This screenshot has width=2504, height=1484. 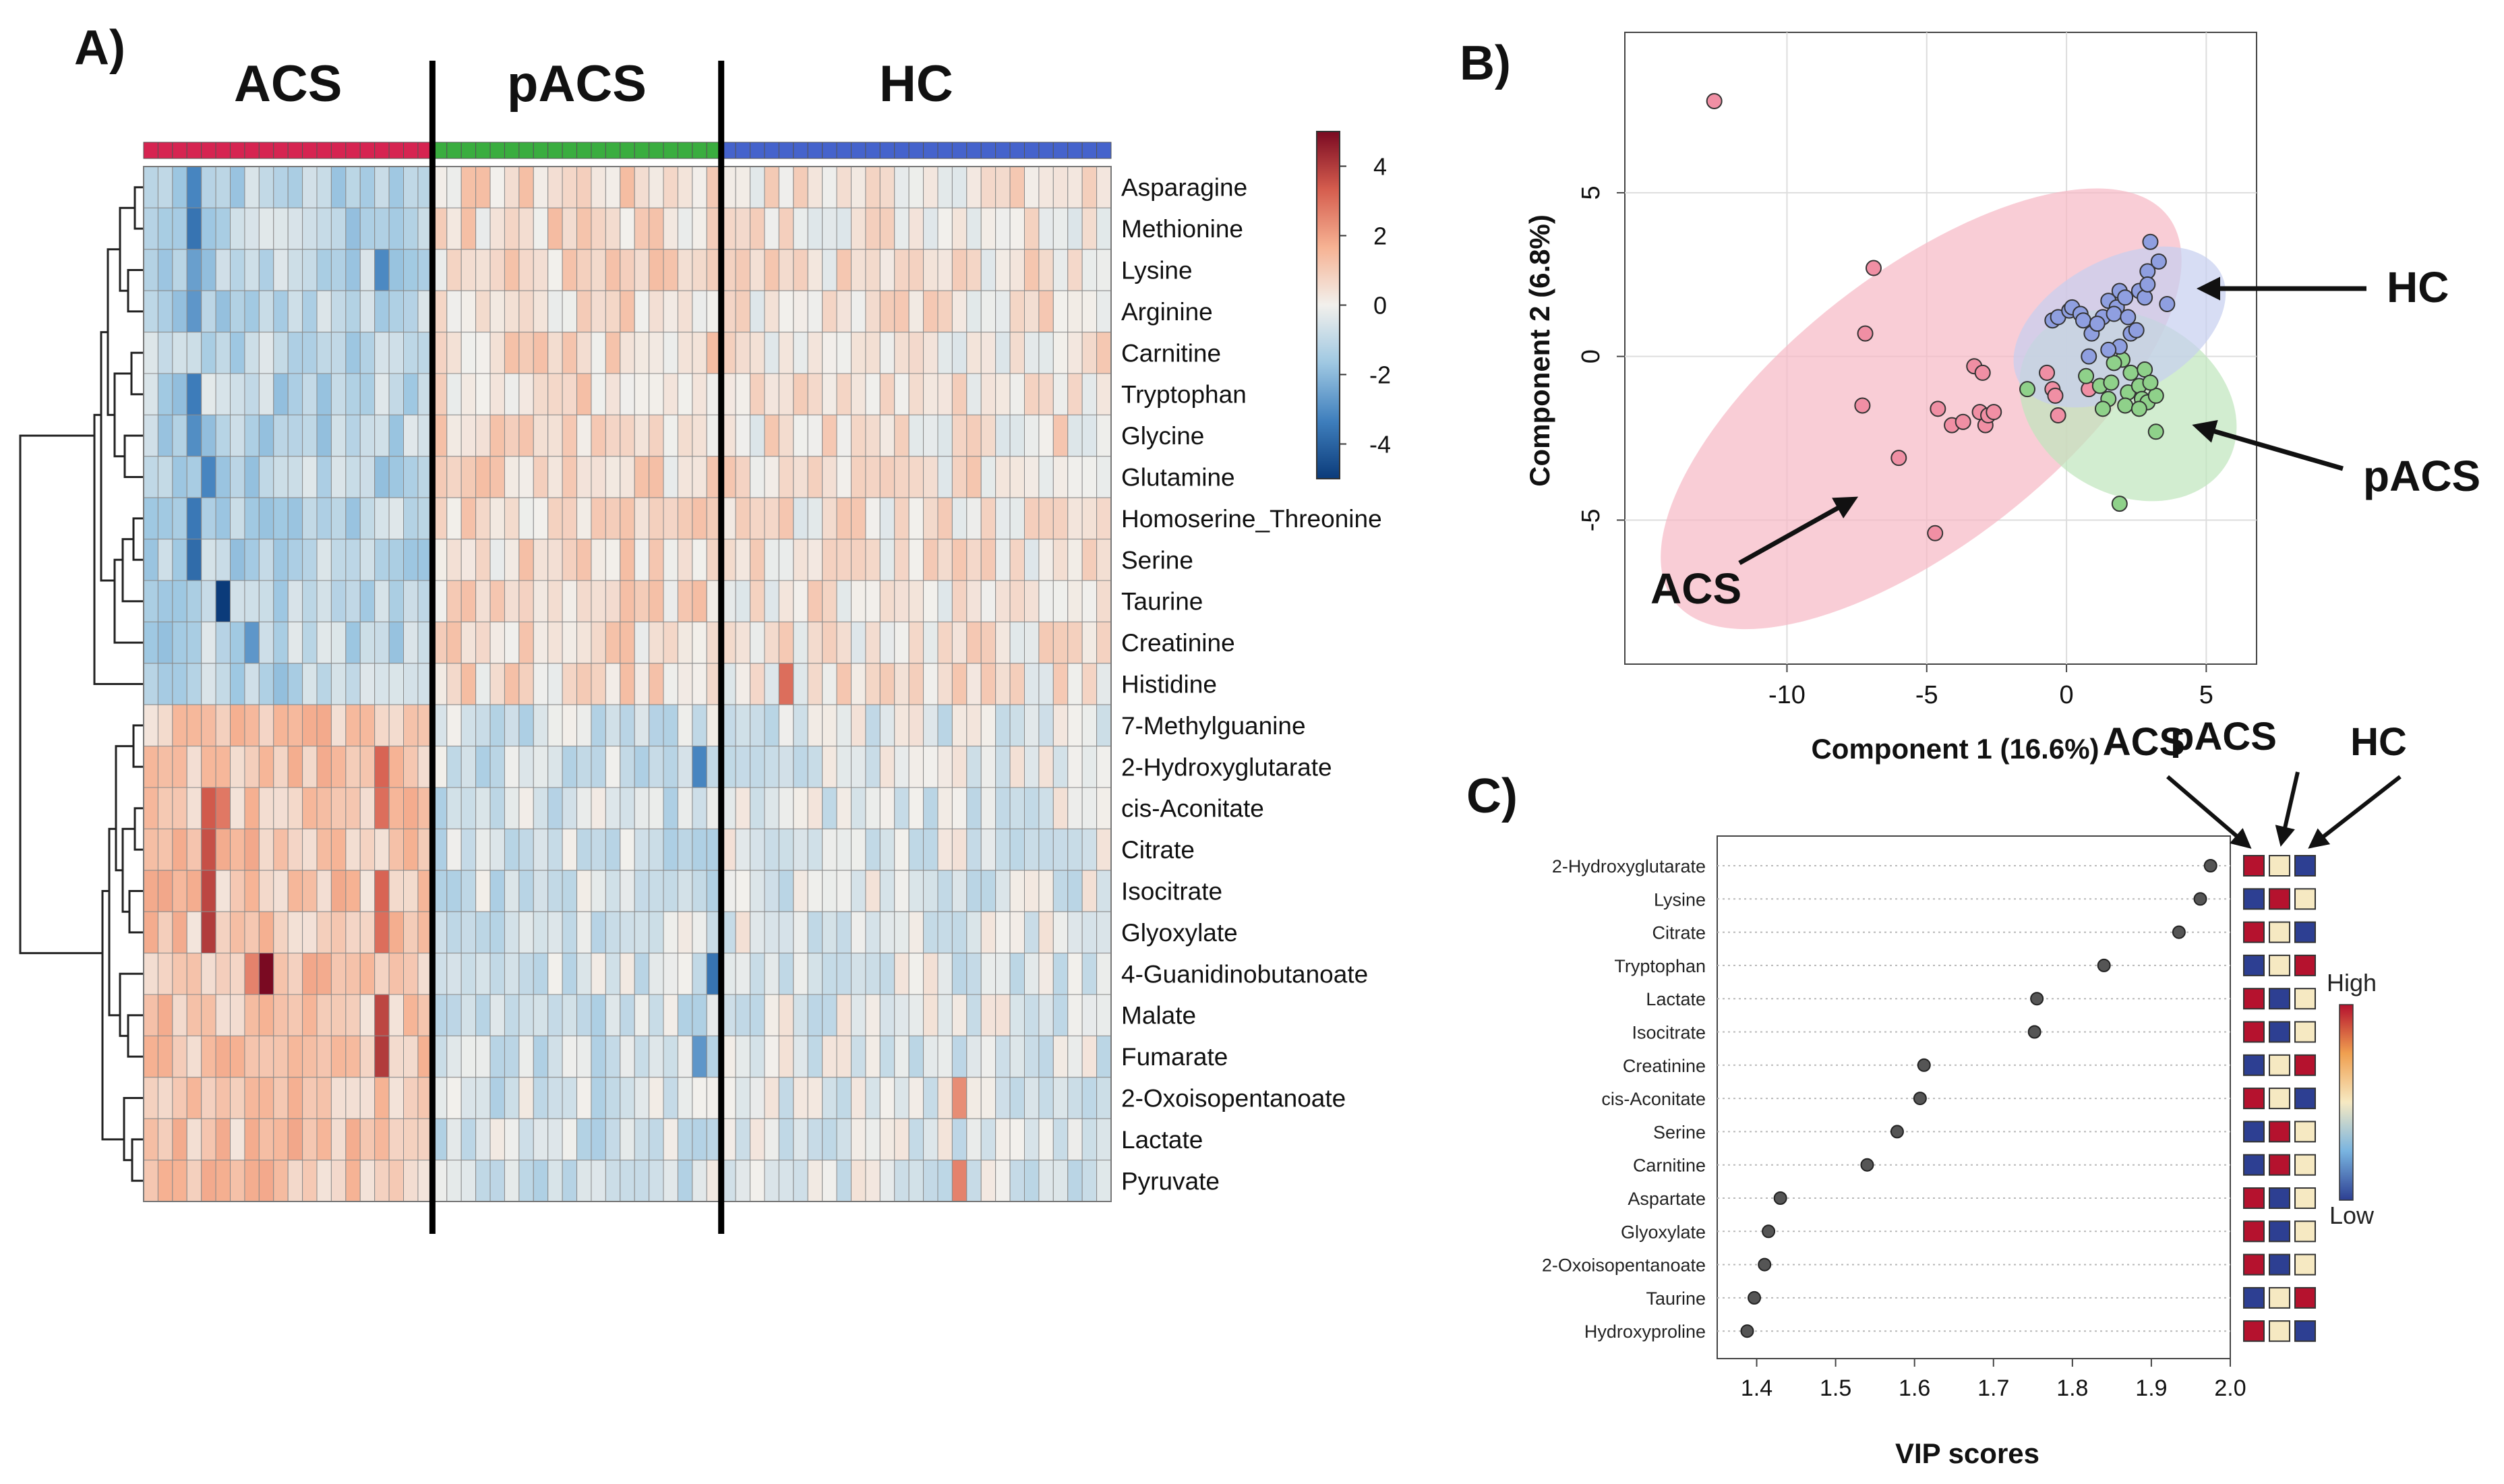 What do you see at coordinates (2279, 1231) in the screenshot?
I see `vip-group-level-cell` at bounding box center [2279, 1231].